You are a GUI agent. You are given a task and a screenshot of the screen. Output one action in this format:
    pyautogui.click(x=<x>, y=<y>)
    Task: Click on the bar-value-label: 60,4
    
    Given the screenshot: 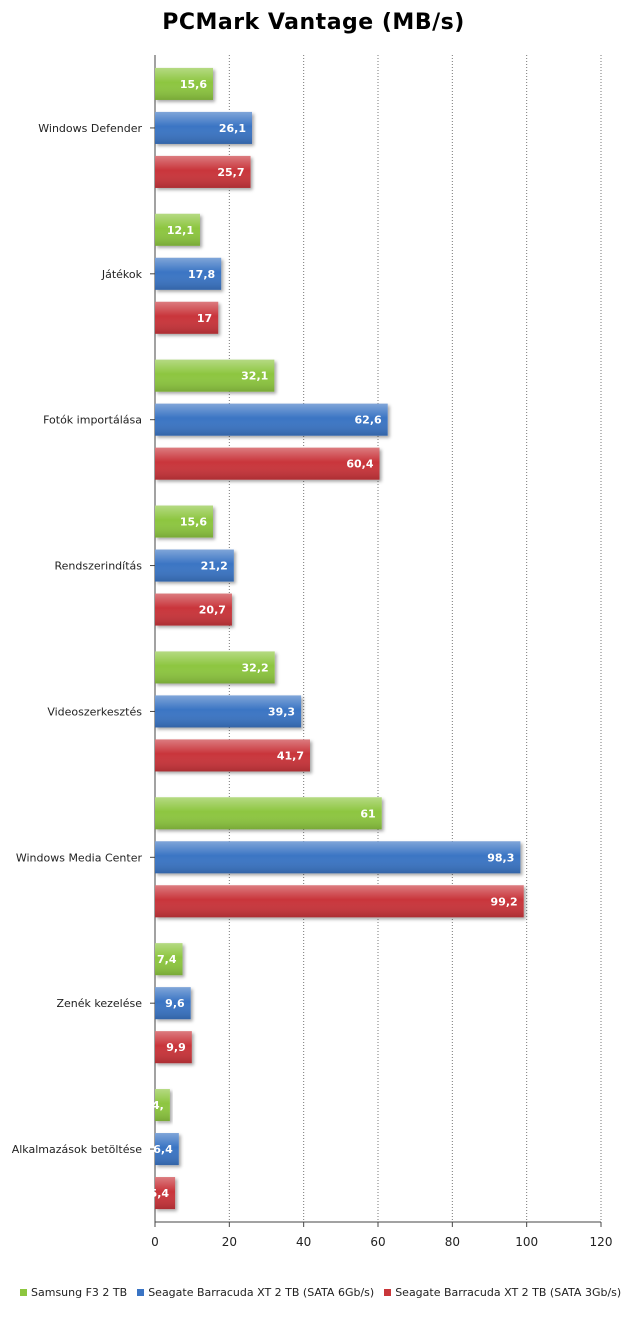 What is the action you would take?
    pyautogui.click(x=359, y=464)
    